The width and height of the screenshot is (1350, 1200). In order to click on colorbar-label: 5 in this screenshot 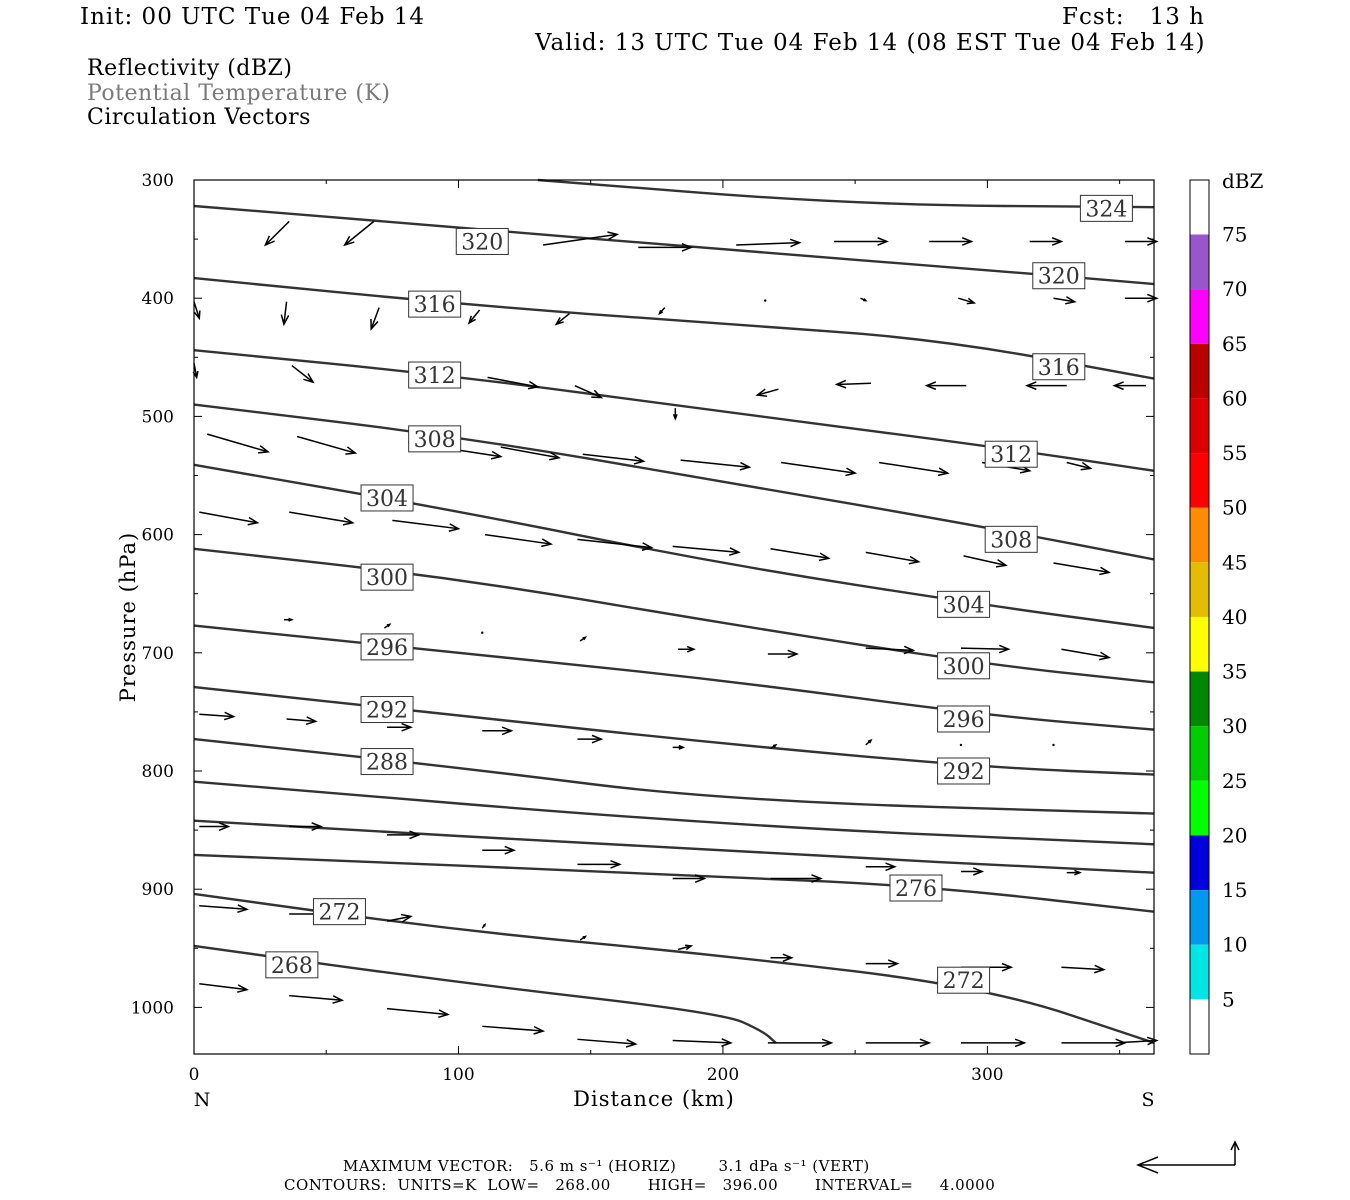, I will do `click(1228, 999)`.